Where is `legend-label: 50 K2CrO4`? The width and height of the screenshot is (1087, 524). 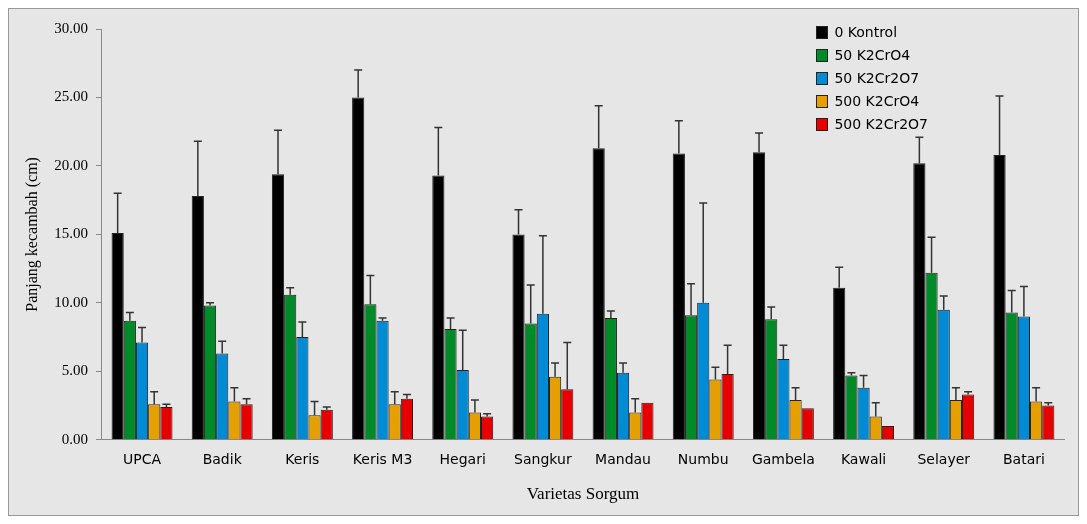 legend-label: 50 K2CrO4 is located at coordinates (872, 55).